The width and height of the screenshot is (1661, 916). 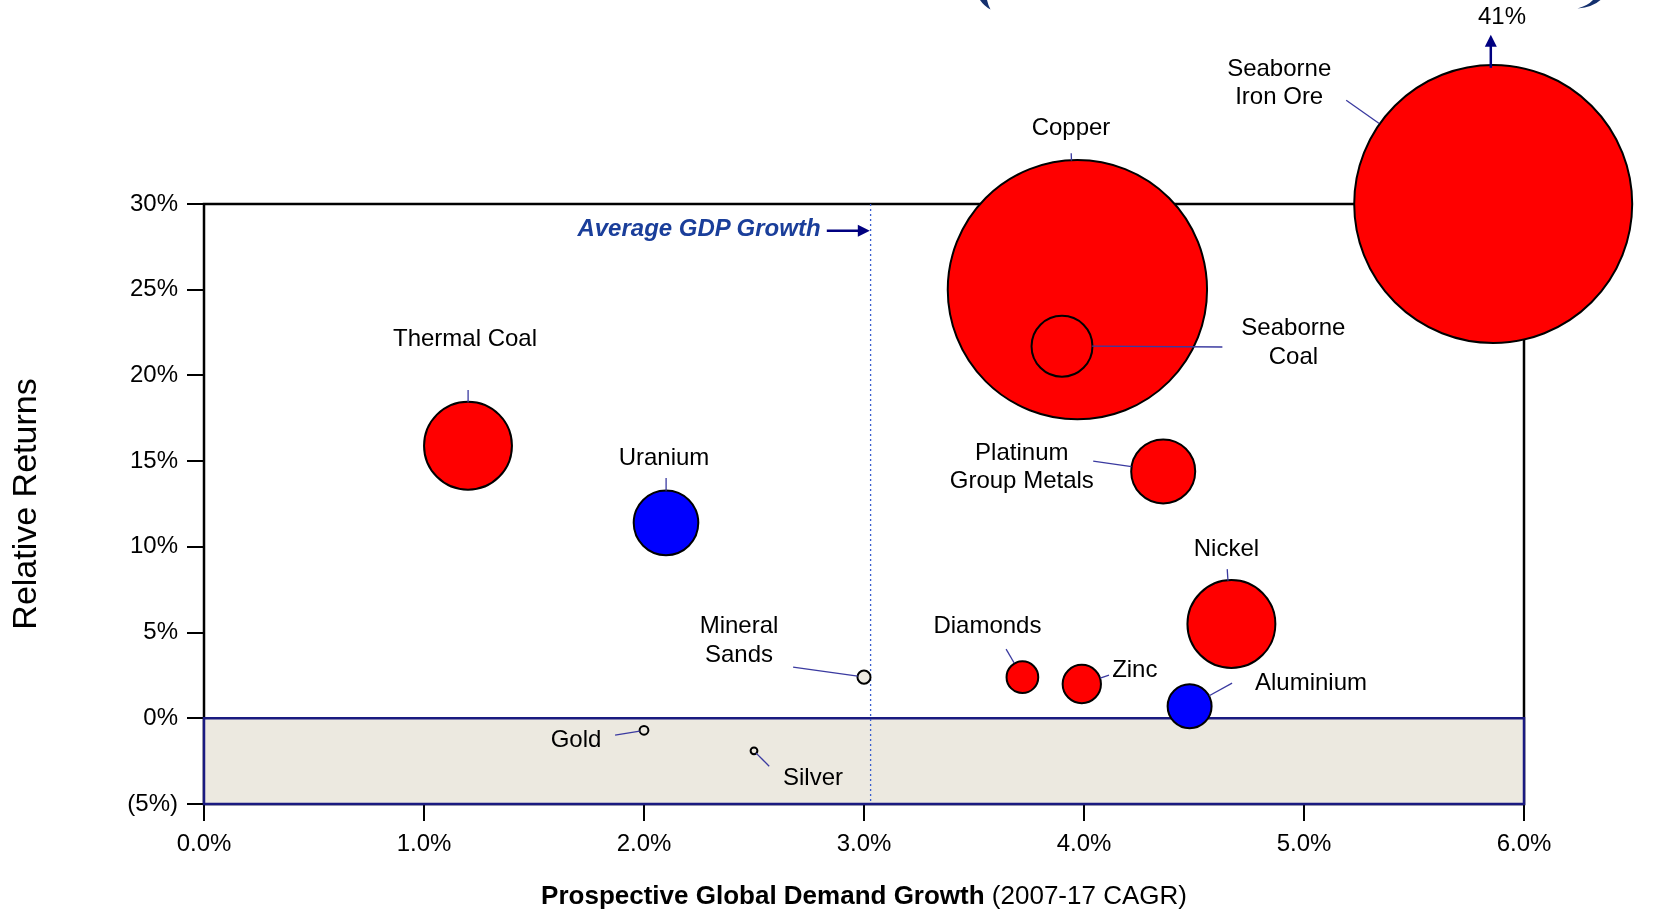 I want to click on x-tick-label: 5.0%, so click(x=1304, y=843).